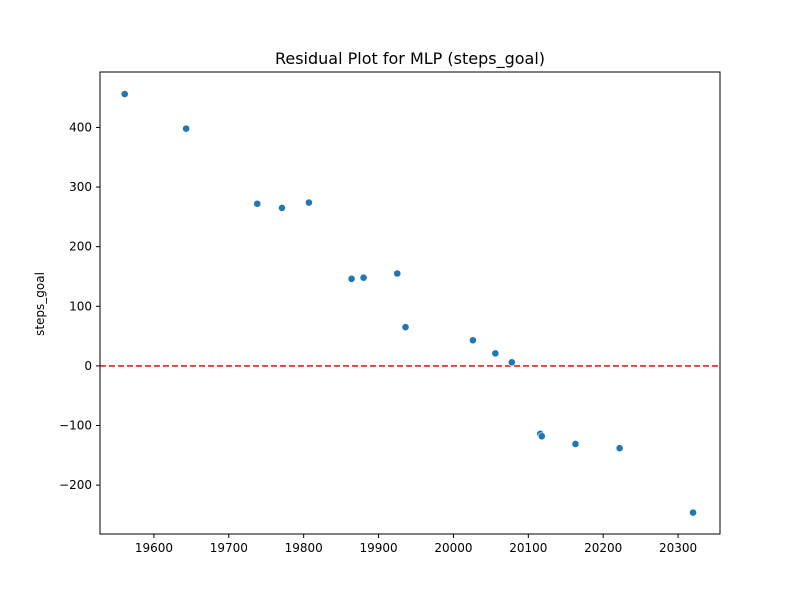 This screenshot has height=600, width=800. Describe the element at coordinates (603, 548) in the screenshot. I see `x-tick-label-6: 20200` at that location.